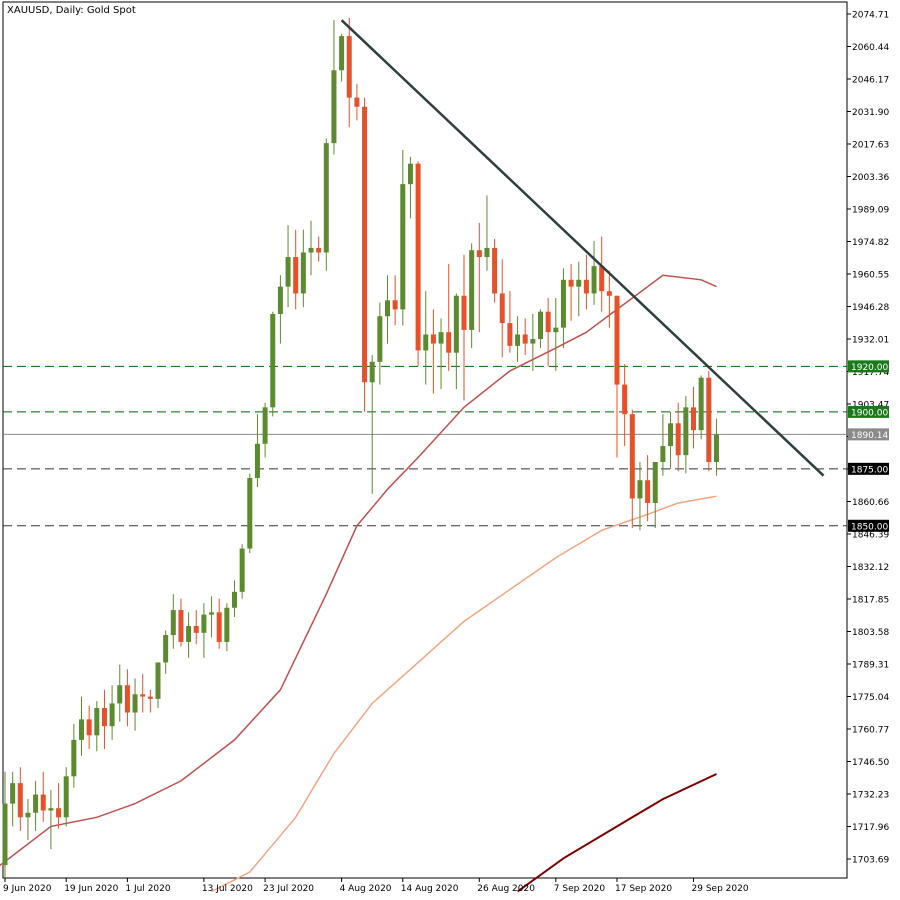 This screenshot has height=900, width=900. I want to click on y-tick-label-16: 1846.39, so click(870, 536).